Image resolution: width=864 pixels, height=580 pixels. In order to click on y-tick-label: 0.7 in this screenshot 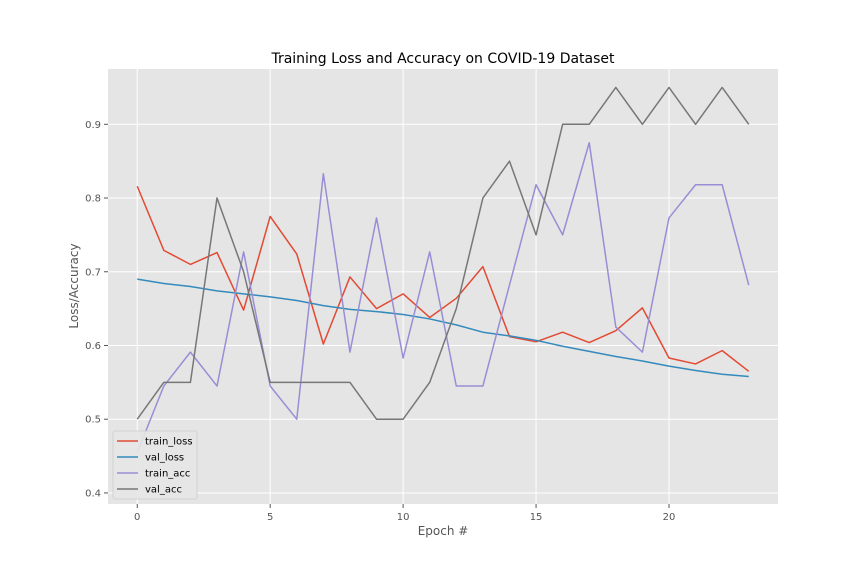, I will do `click(93, 272)`.